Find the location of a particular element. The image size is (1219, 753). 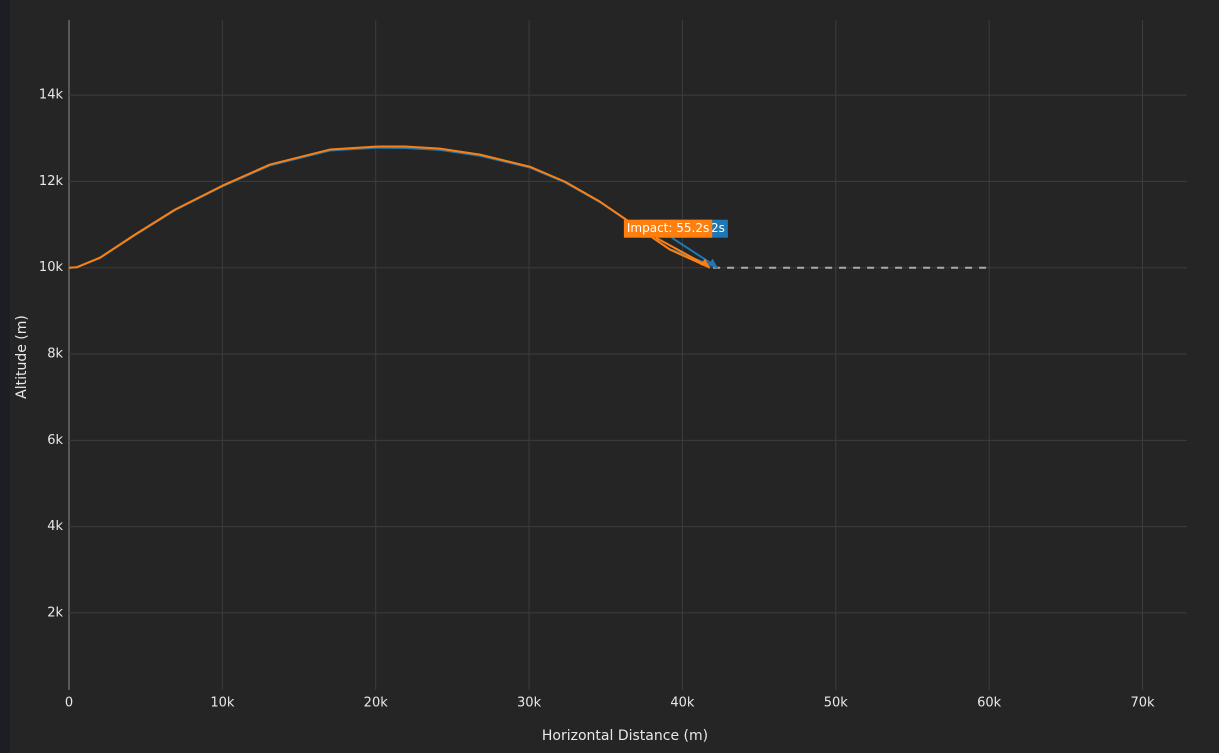

y-tick-label: 4k is located at coordinates (55, 526).